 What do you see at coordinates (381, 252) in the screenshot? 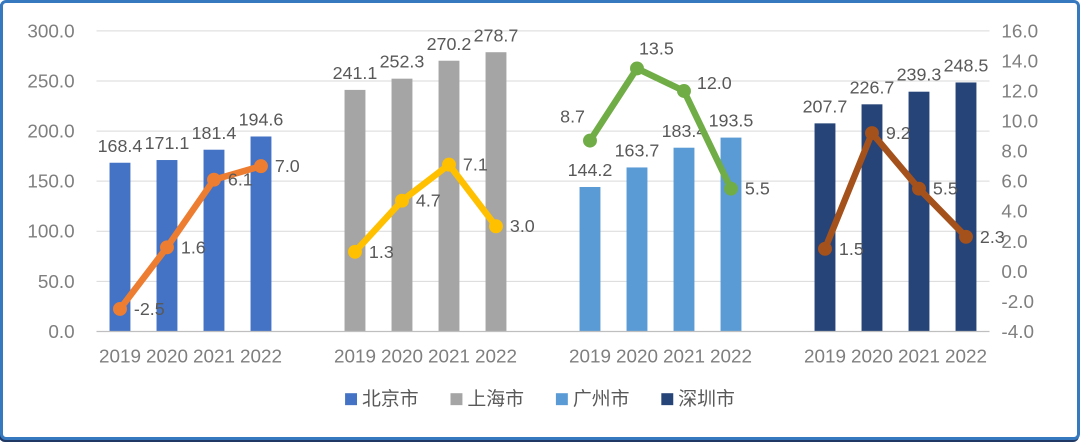
I see `trend-value-label: 1.3` at bounding box center [381, 252].